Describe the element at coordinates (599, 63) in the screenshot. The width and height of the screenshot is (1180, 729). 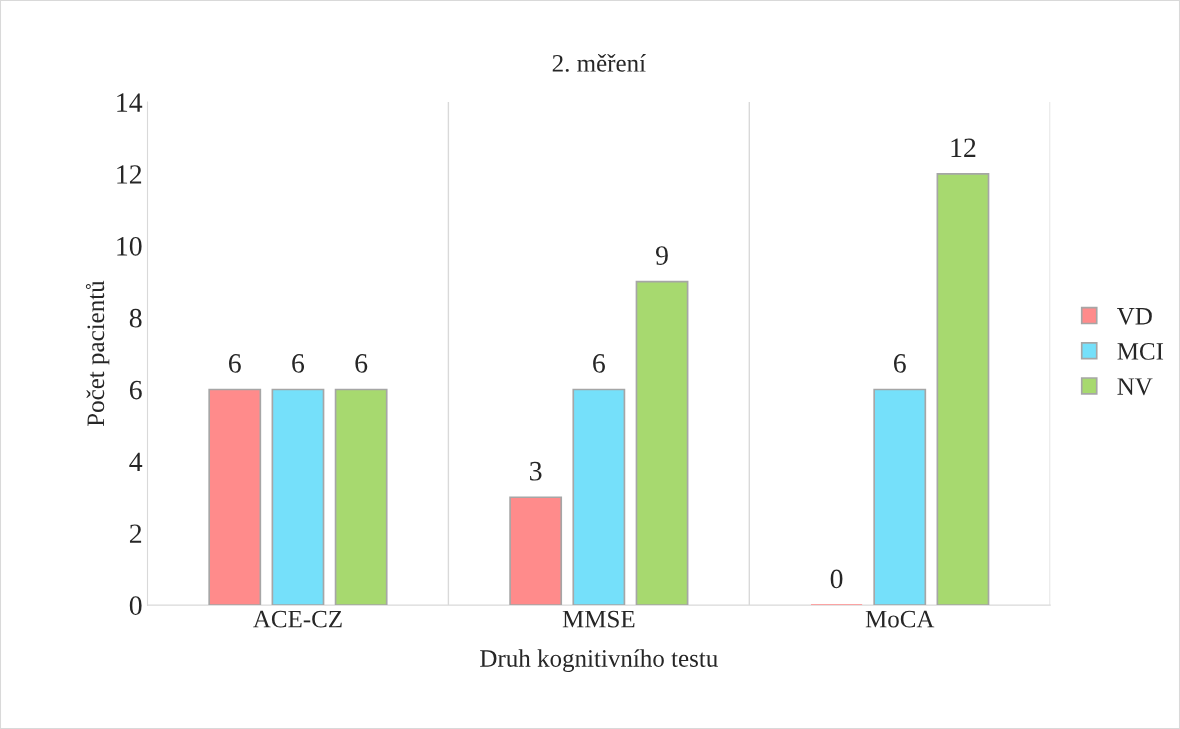
I see `chart-title: 2. měření` at that location.